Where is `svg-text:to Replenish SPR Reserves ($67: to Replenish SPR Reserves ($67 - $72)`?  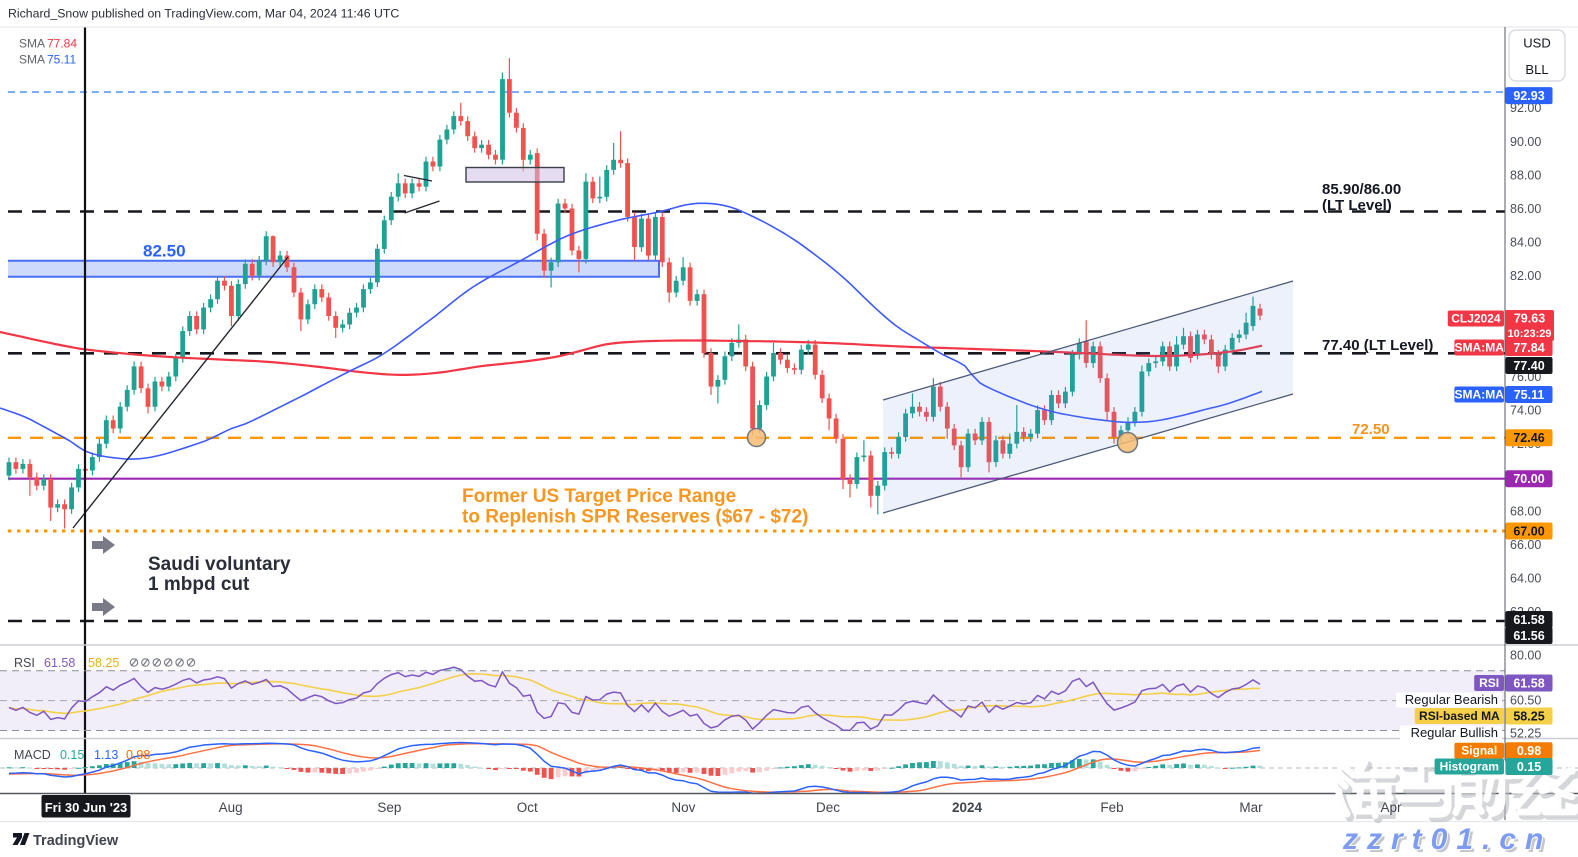
svg-text:to Replenish SPR Reserves ($67: to Replenish SPR Reserves ($67 - $72) is located at coordinates (635, 517).